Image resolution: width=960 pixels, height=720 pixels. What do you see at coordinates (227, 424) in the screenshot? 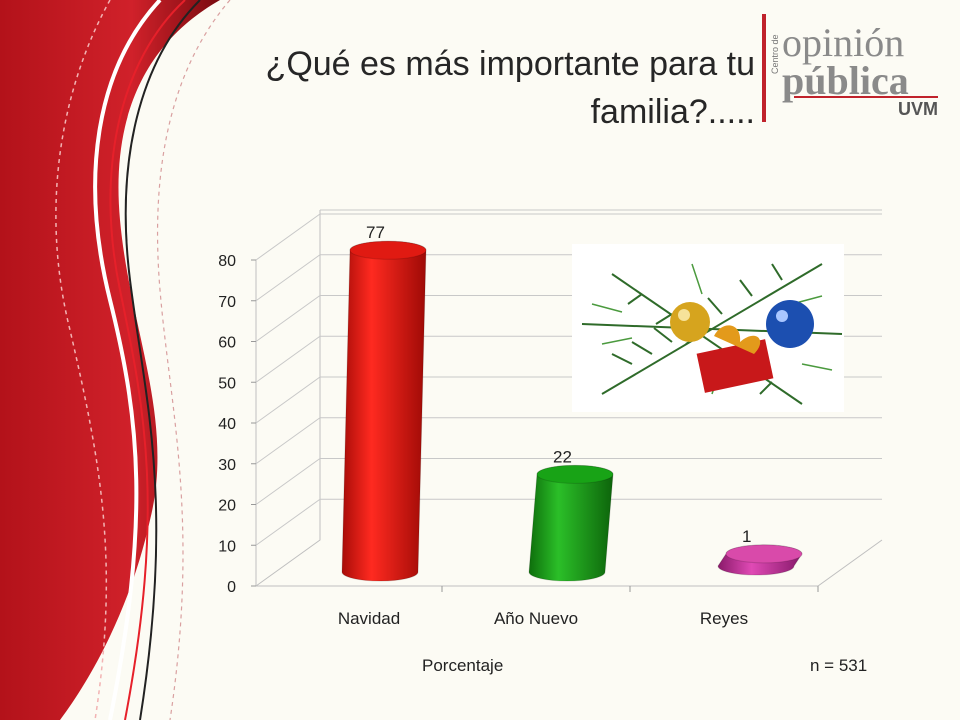
I see `y-tick-label: 40` at bounding box center [227, 424].